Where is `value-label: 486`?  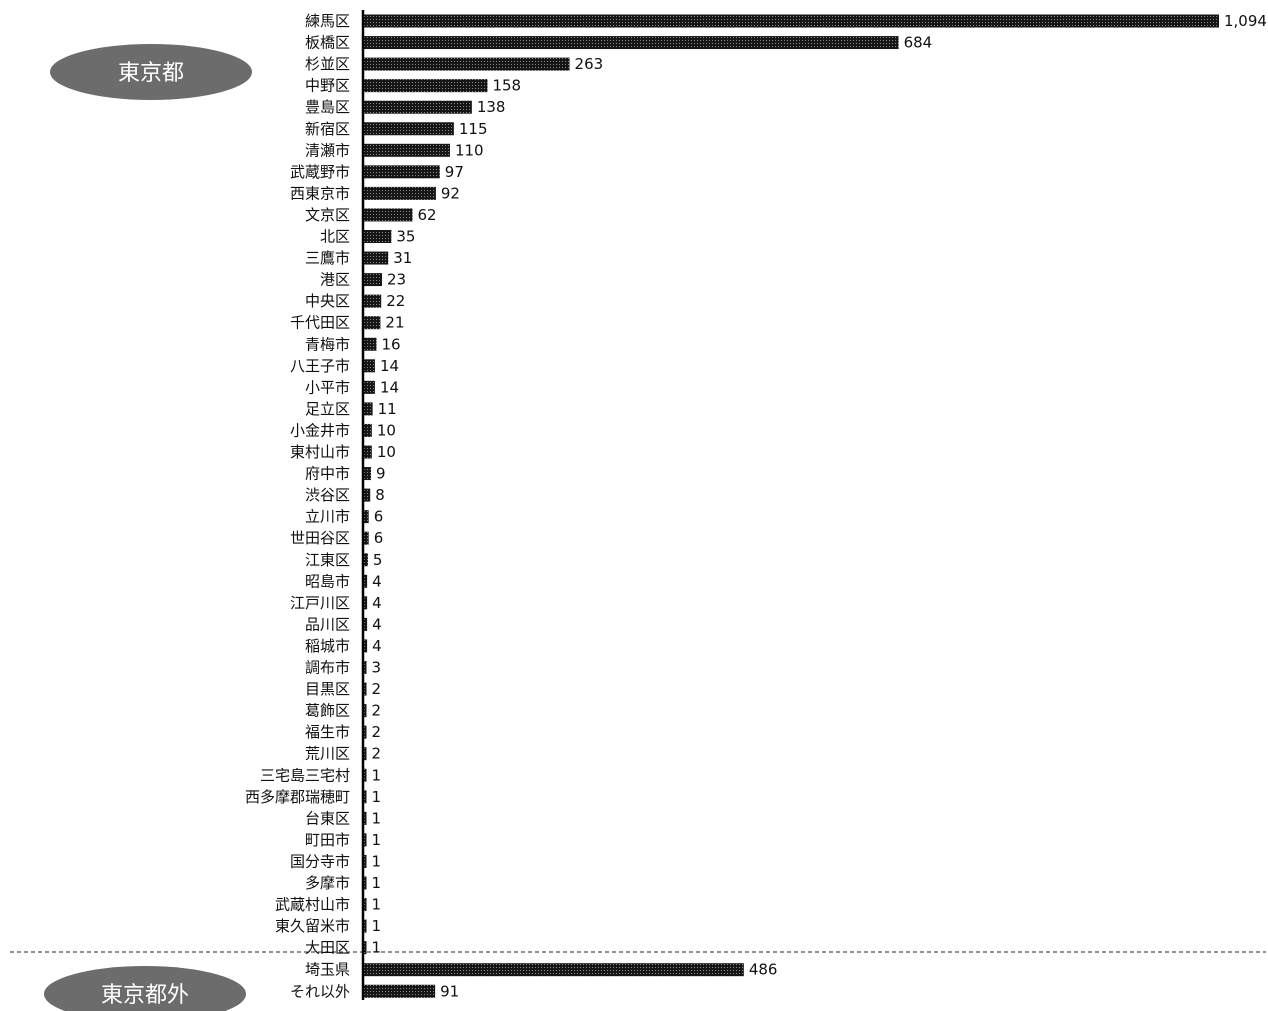 value-label: 486 is located at coordinates (763, 970).